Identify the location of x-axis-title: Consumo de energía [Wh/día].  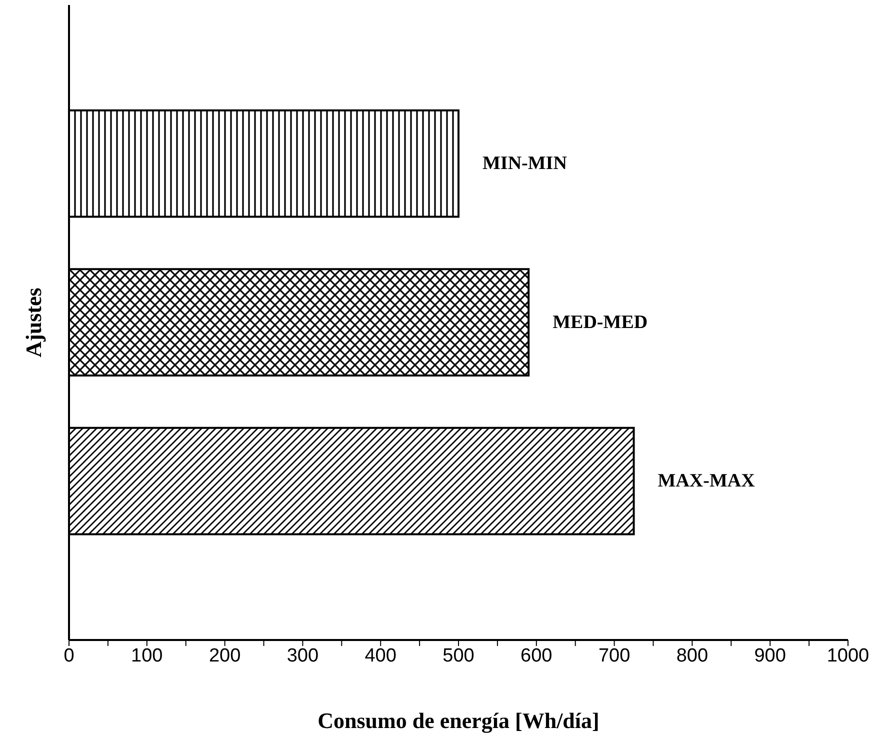
(459, 720).